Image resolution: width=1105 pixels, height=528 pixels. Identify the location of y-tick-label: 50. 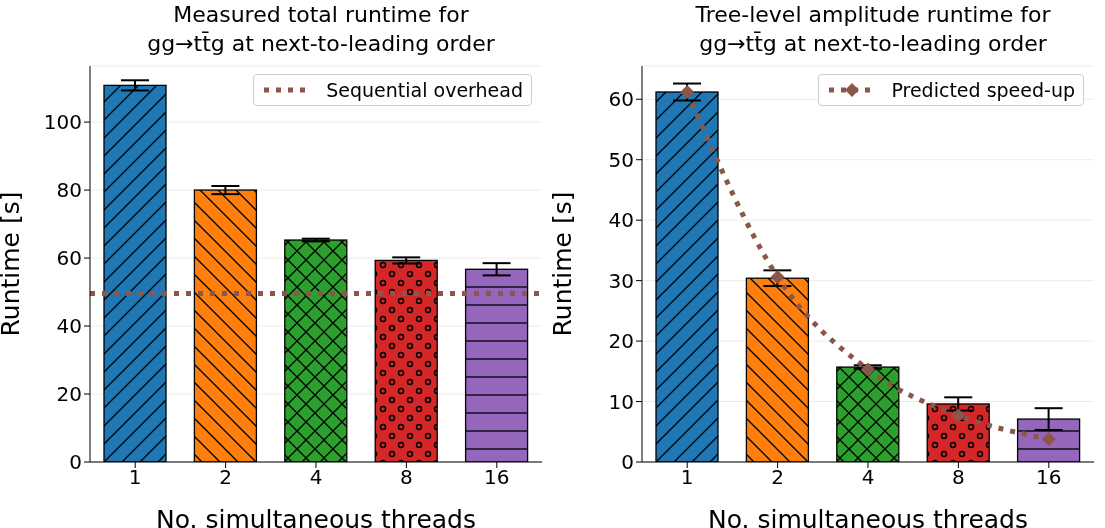
(621, 159).